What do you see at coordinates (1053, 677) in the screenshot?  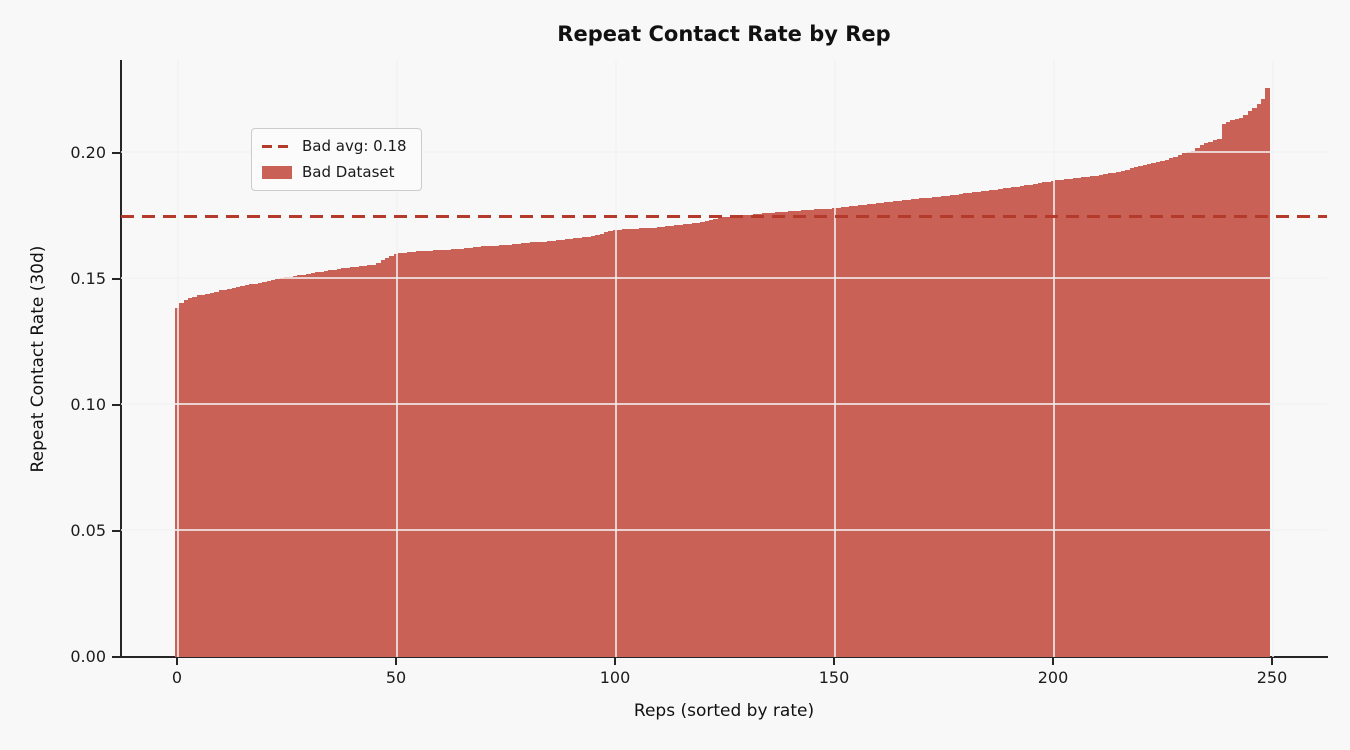 I see `x-tick-label: 200` at bounding box center [1053, 677].